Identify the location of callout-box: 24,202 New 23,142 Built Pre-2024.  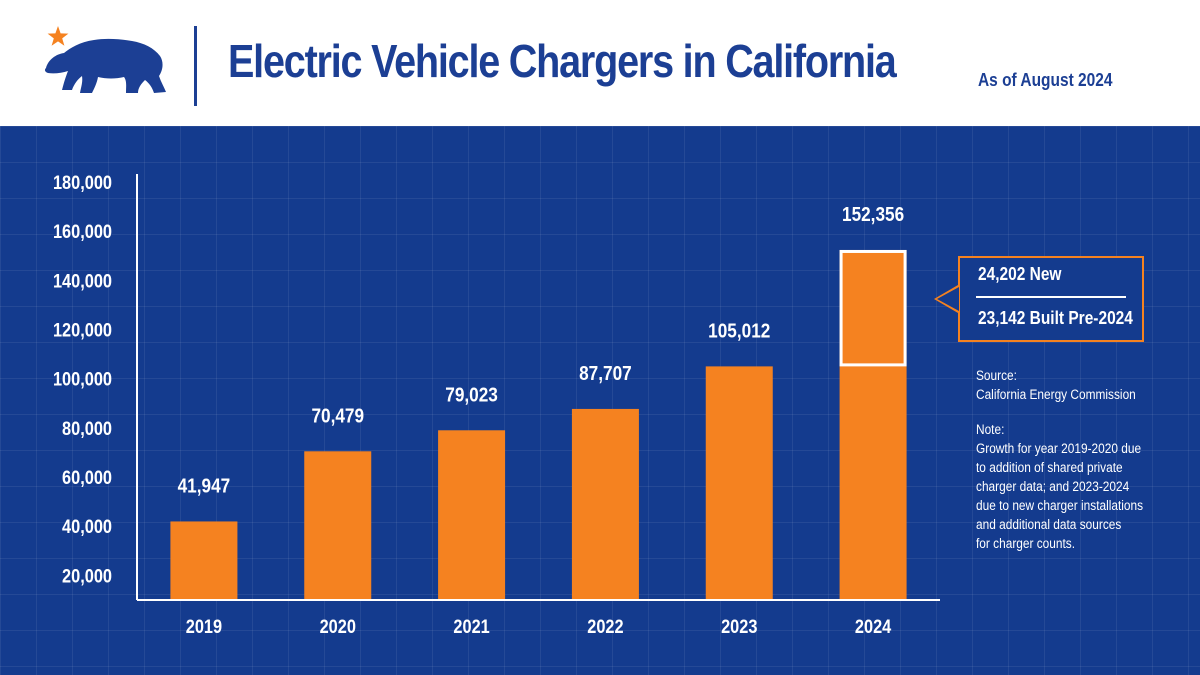
(1039, 299).